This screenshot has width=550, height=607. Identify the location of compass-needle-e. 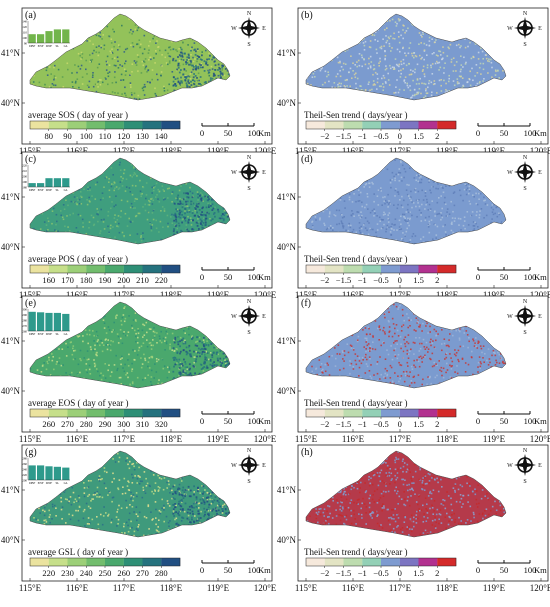
(254, 465).